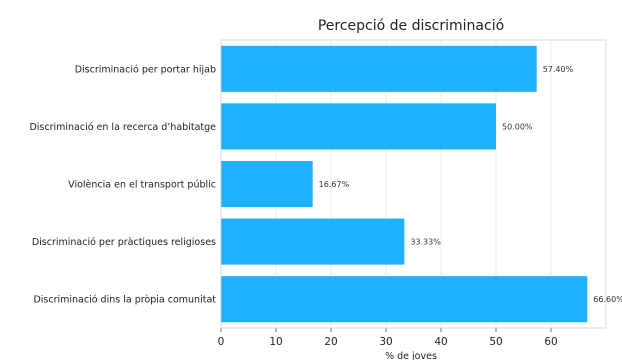 This screenshot has height=360, width=622. What do you see at coordinates (411, 355) in the screenshot?
I see `x-axis-label: % de joves` at bounding box center [411, 355].